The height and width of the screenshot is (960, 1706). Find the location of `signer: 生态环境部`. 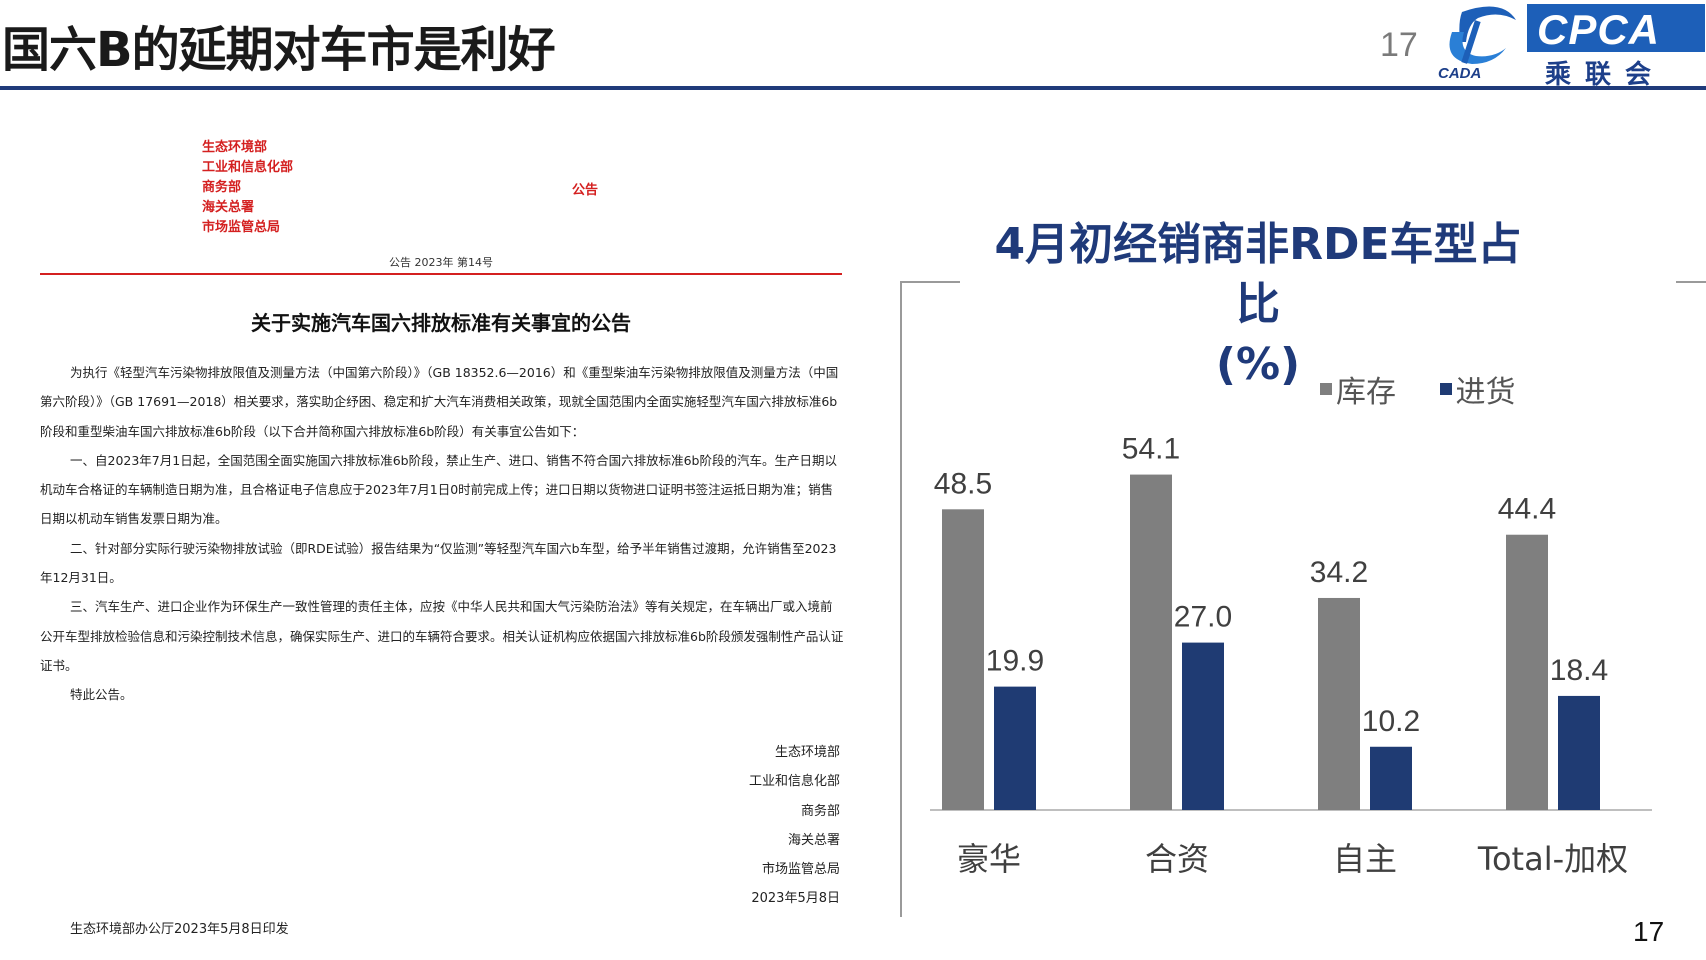

signer: 生态环境部 is located at coordinates (807, 752).